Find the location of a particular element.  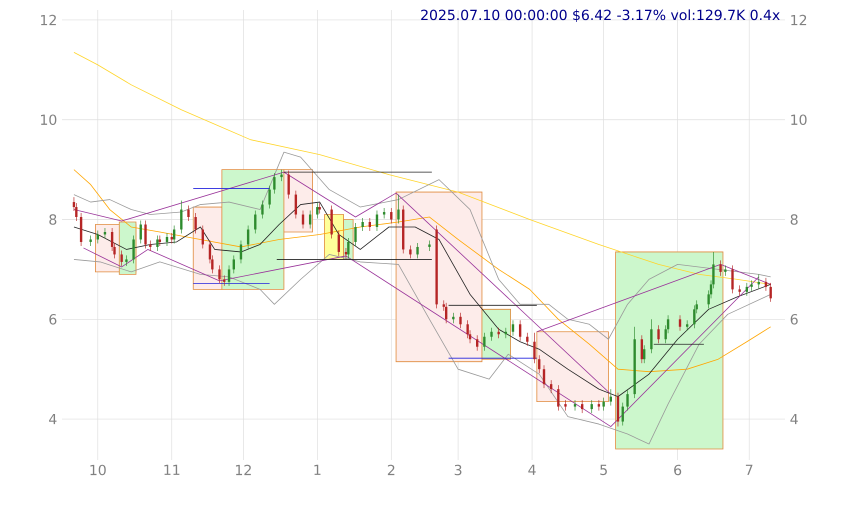

x-tick-label: 1 is located at coordinates (317, 469).